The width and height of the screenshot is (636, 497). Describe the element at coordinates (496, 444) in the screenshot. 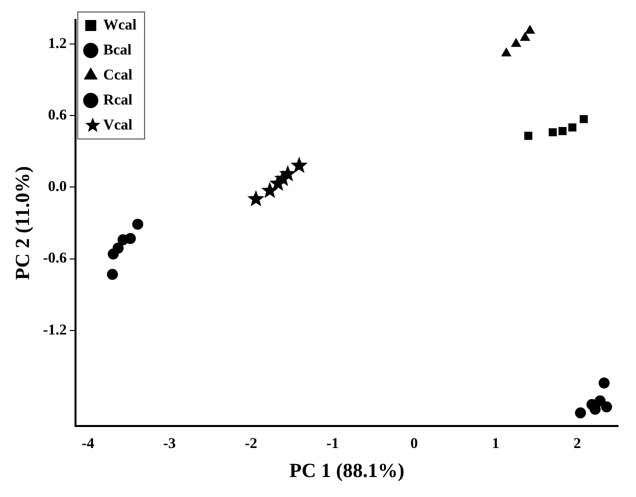

I see `x-tick-label: 1` at that location.